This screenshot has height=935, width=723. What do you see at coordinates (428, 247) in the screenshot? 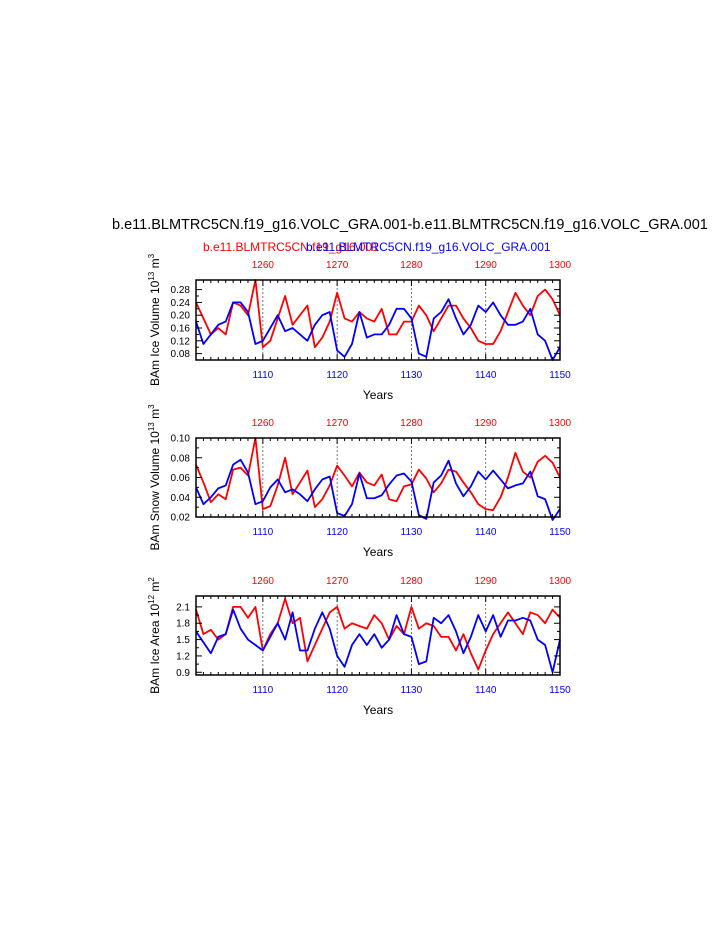
I see `subtitle-blue-case: b.e11.BLMTRC5CN.f19_g16.VOLC_GRA.001` at bounding box center [428, 247].